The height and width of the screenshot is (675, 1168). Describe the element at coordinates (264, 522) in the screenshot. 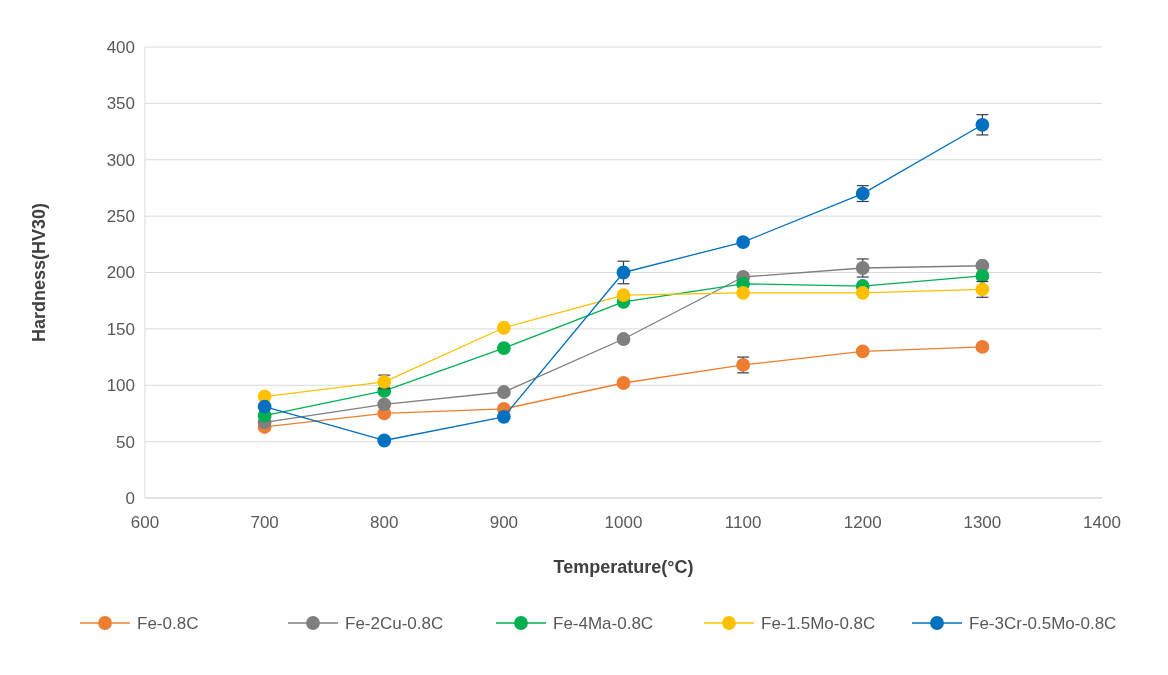

I see `x-tick-label: 700` at that location.